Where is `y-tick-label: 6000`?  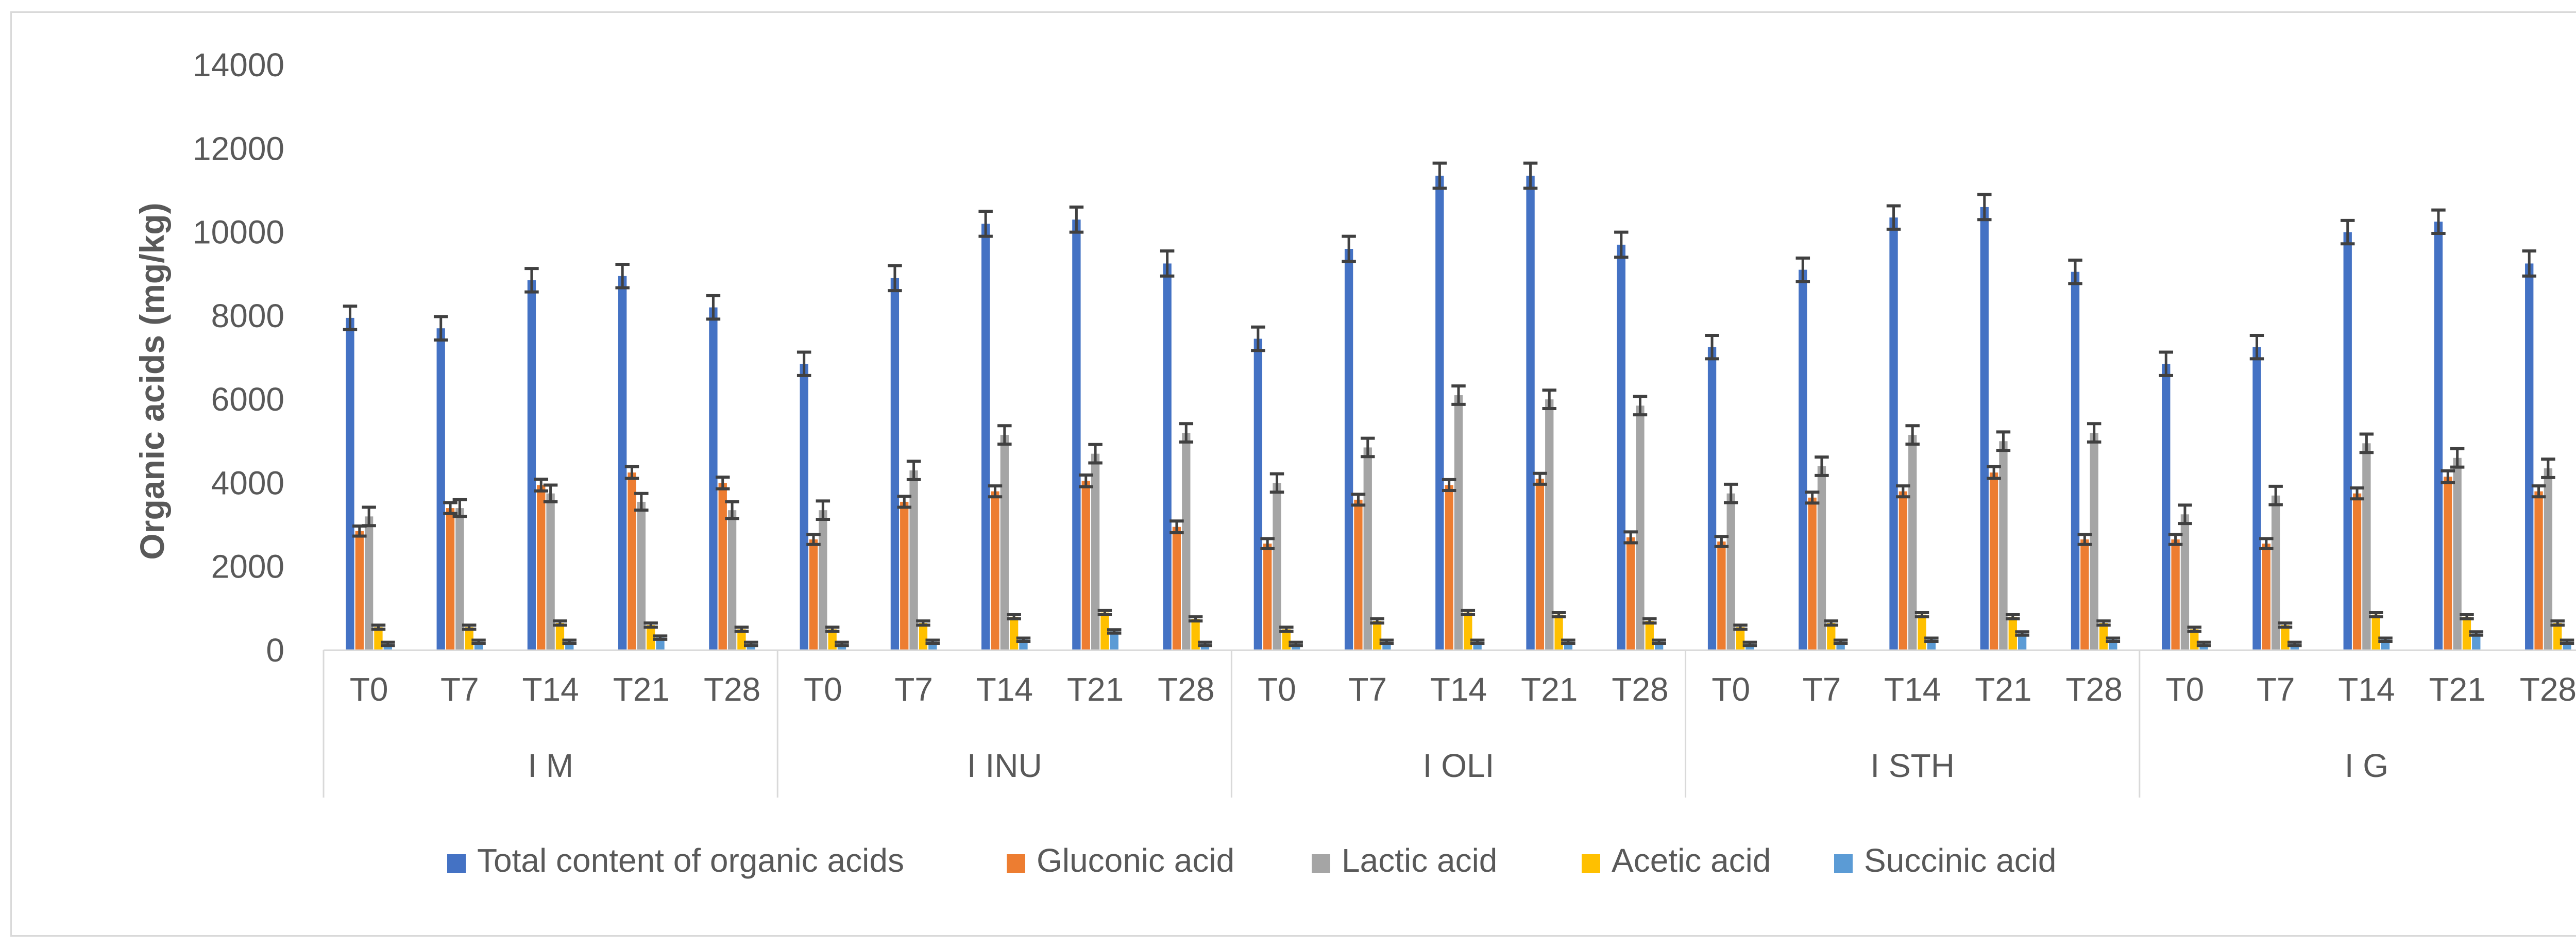 y-tick-label: 6000 is located at coordinates (247, 399).